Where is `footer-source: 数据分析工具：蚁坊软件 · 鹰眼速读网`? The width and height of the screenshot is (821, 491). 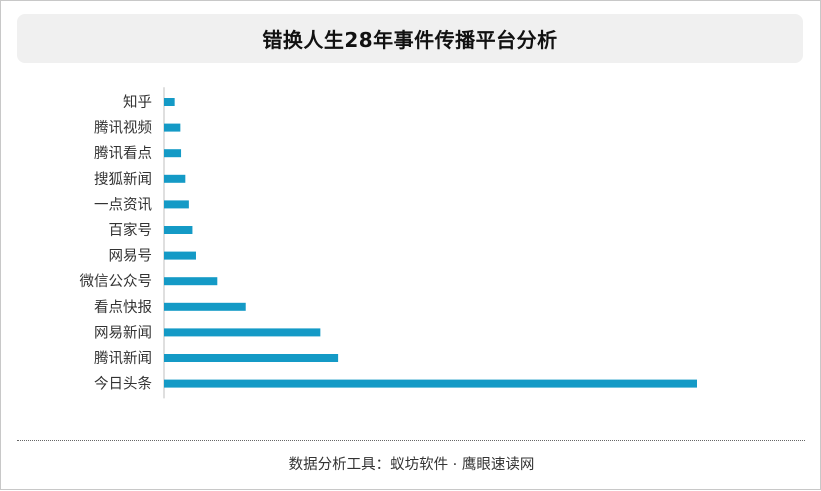
footer-source: 数据分析工具：蚁坊软件 · 鹰眼速读网 is located at coordinates (411, 465).